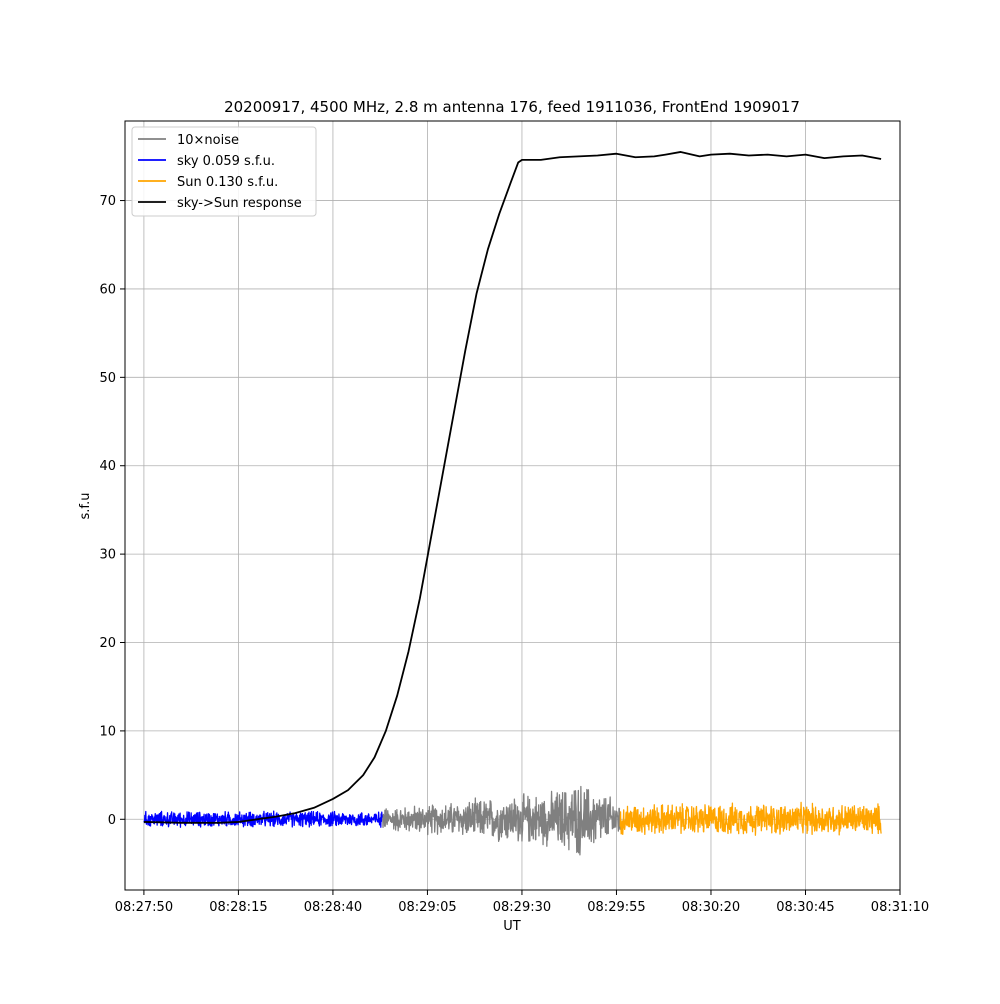 This screenshot has width=1000, height=1004. I want to click on y-tick-label: 60, so click(107, 289).